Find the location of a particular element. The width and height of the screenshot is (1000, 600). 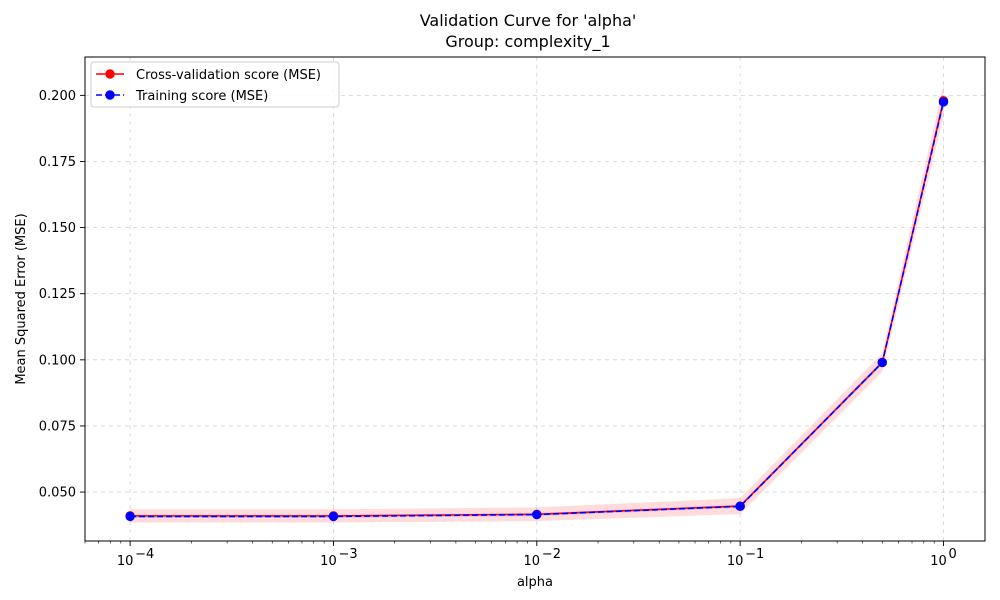

x-tick-exponent: −4 is located at coordinates (144, 554).